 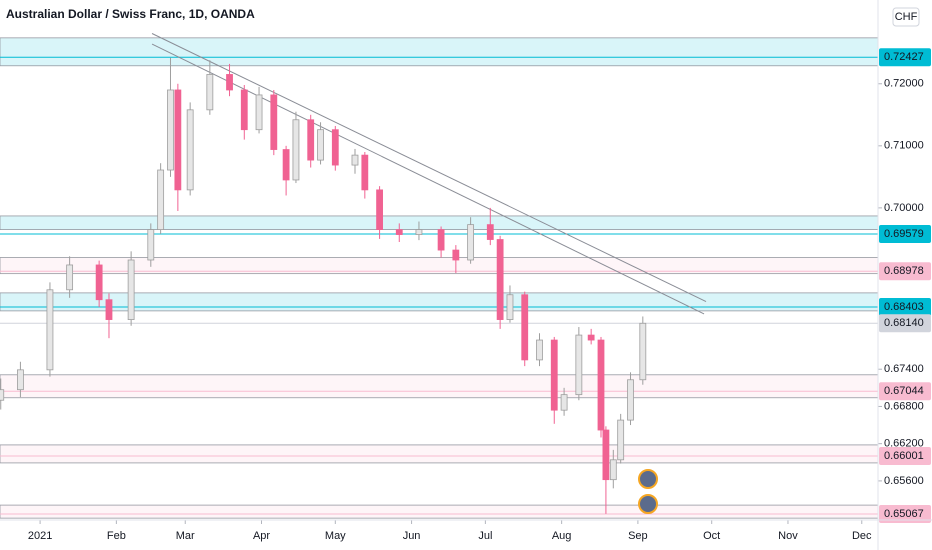 I want to click on x-tick-label: Jun, so click(x=412, y=536).